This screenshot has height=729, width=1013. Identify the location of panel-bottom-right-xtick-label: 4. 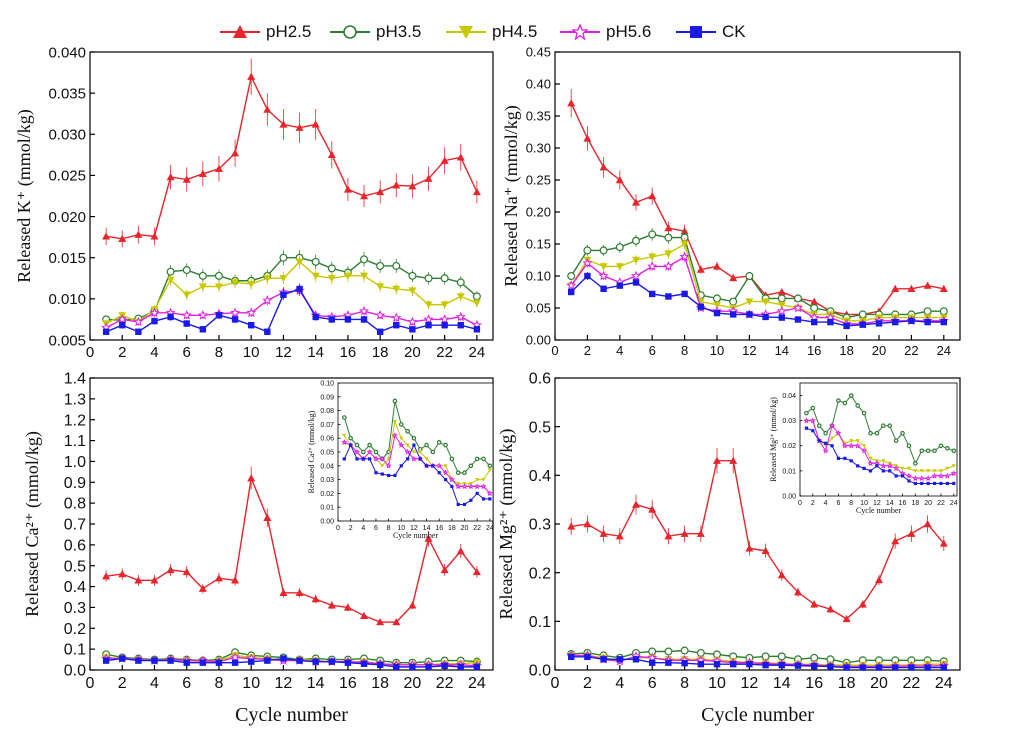
(619, 683).